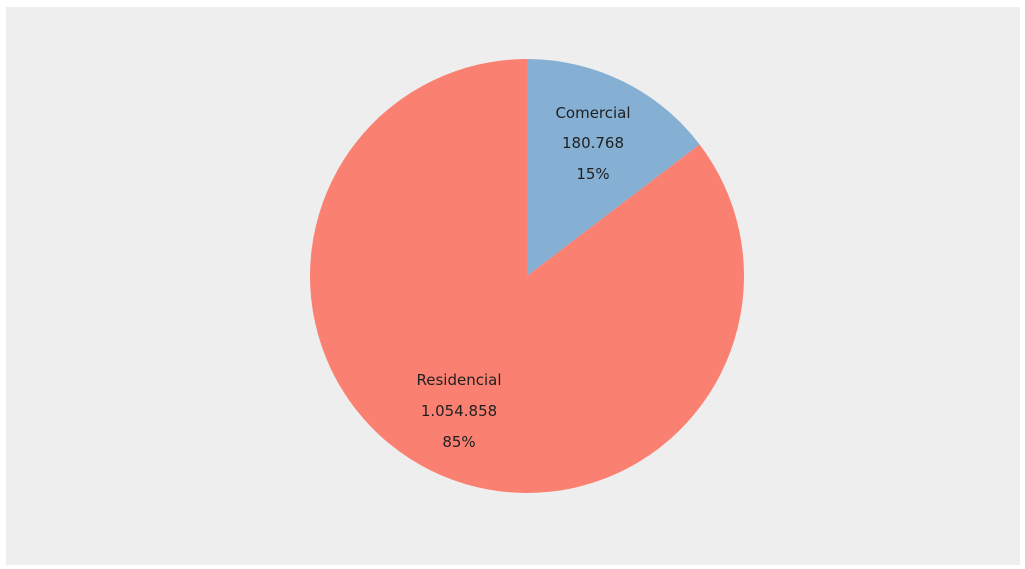  I want to click on slice-percent-comercial: 15%, so click(592, 174).